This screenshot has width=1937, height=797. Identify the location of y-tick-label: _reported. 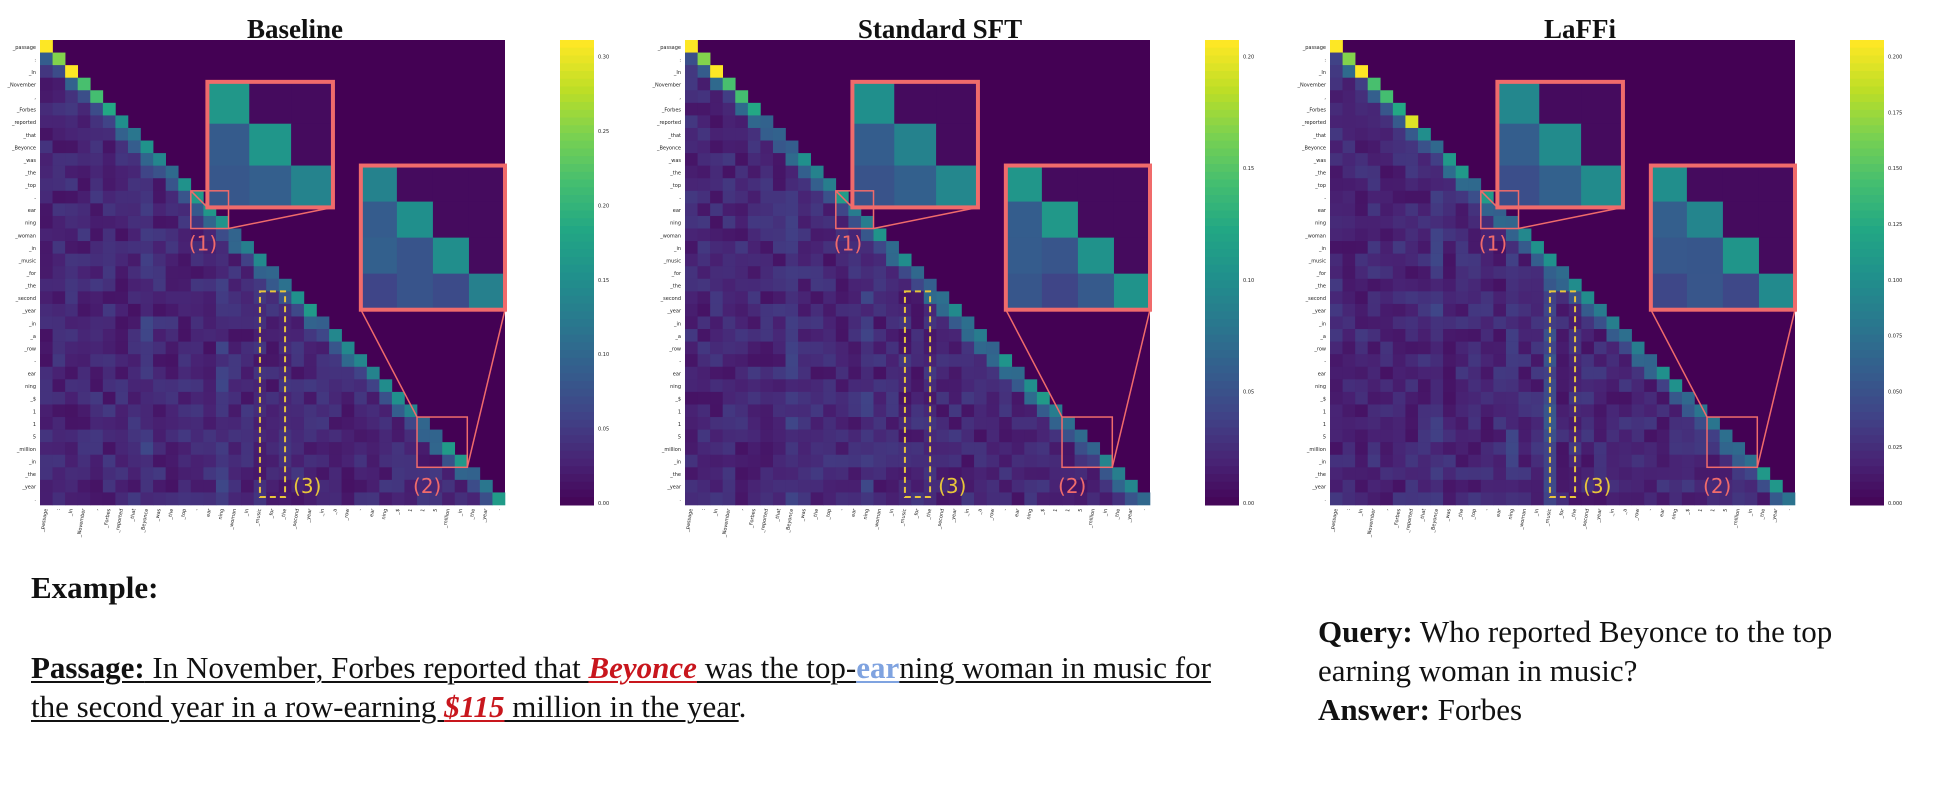
(1313, 123).